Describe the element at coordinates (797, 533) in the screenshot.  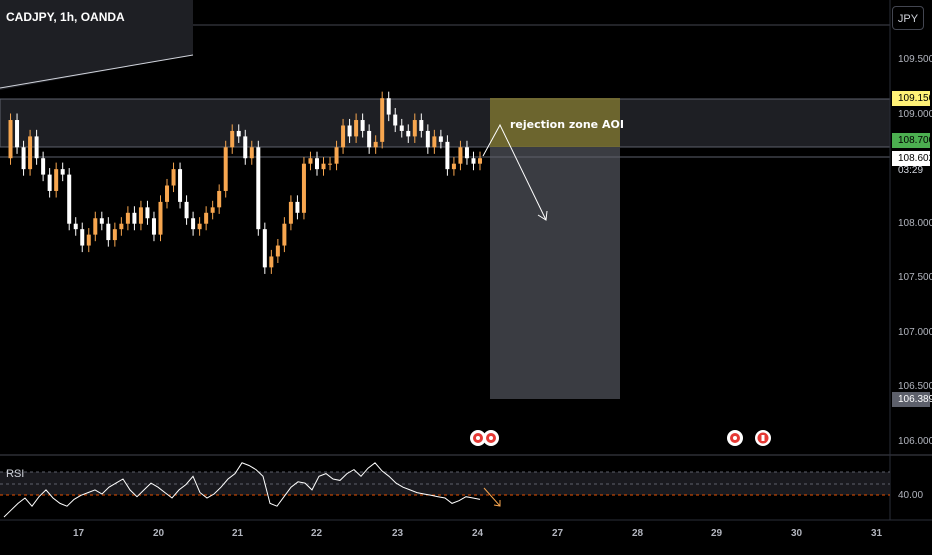
I see `time-tick-label: 30` at that location.